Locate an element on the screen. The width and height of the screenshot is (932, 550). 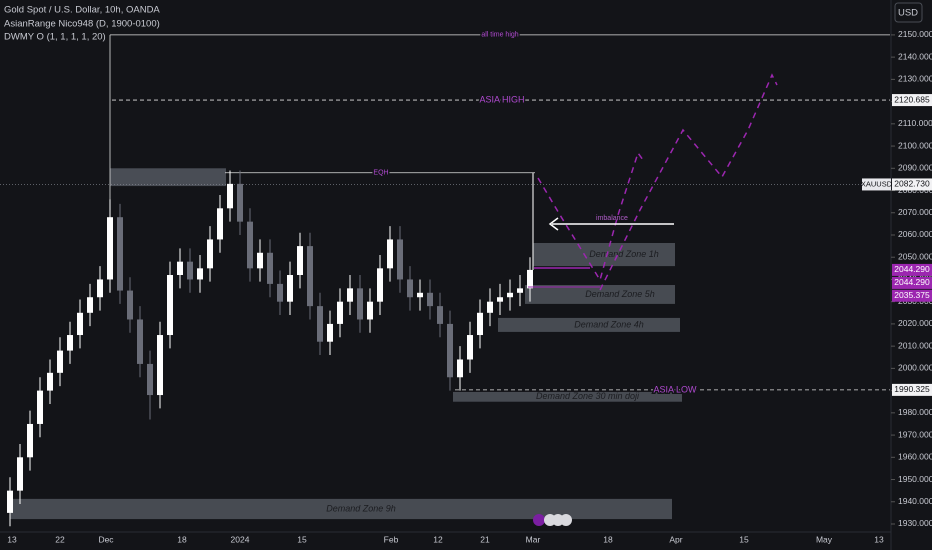
y-tick-label: 1980.000 is located at coordinates (915, 412).